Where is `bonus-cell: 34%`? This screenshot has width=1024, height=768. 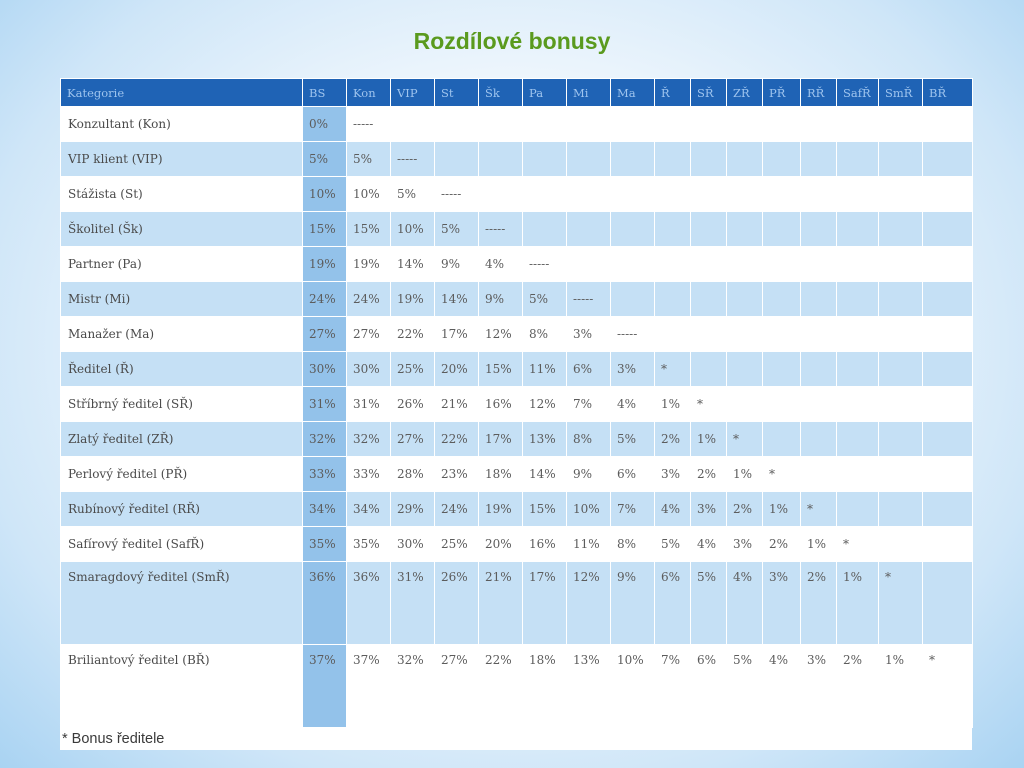
bonus-cell: 34% is located at coordinates (368, 509).